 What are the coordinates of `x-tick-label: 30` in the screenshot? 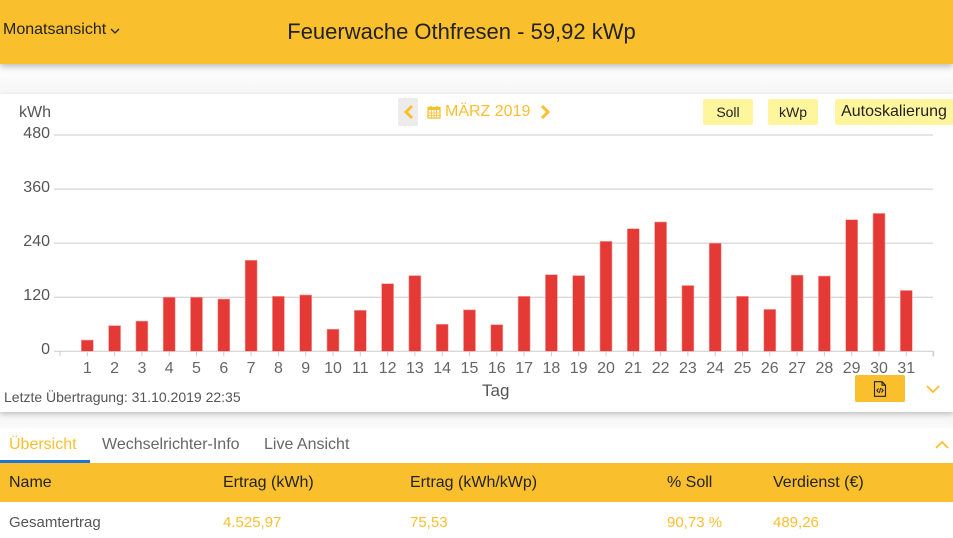 It's located at (879, 368).